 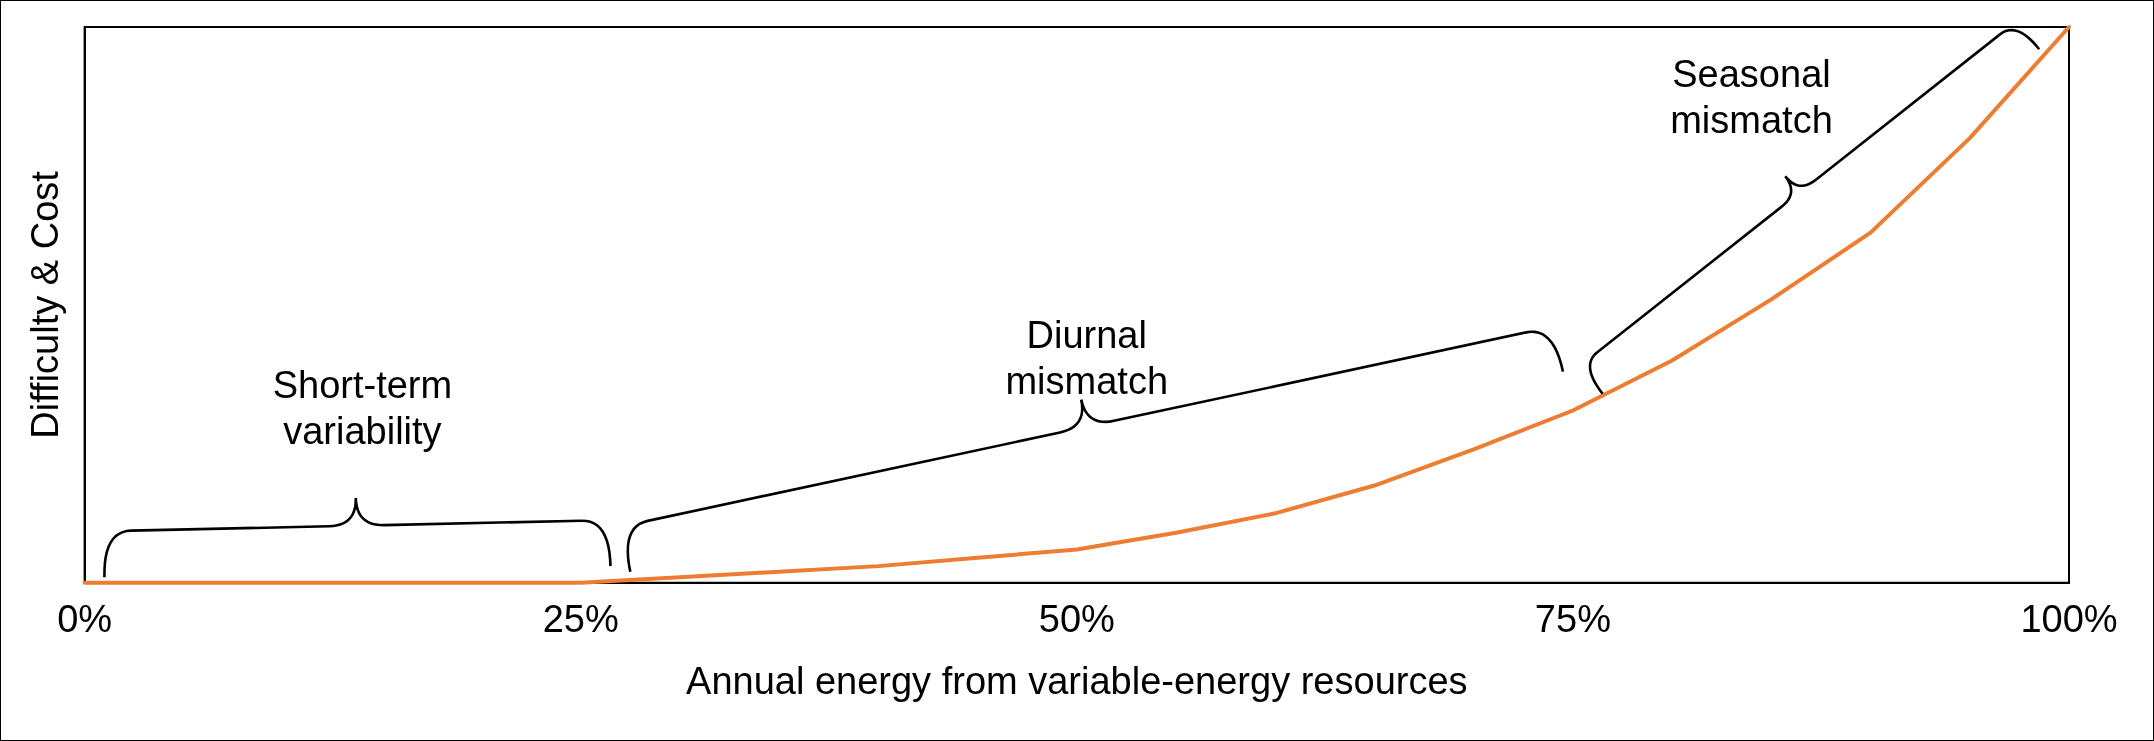 What do you see at coordinates (85, 619) in the screenshot?
I see `x-tick-label: 0%` at bounding box center [85, 619].